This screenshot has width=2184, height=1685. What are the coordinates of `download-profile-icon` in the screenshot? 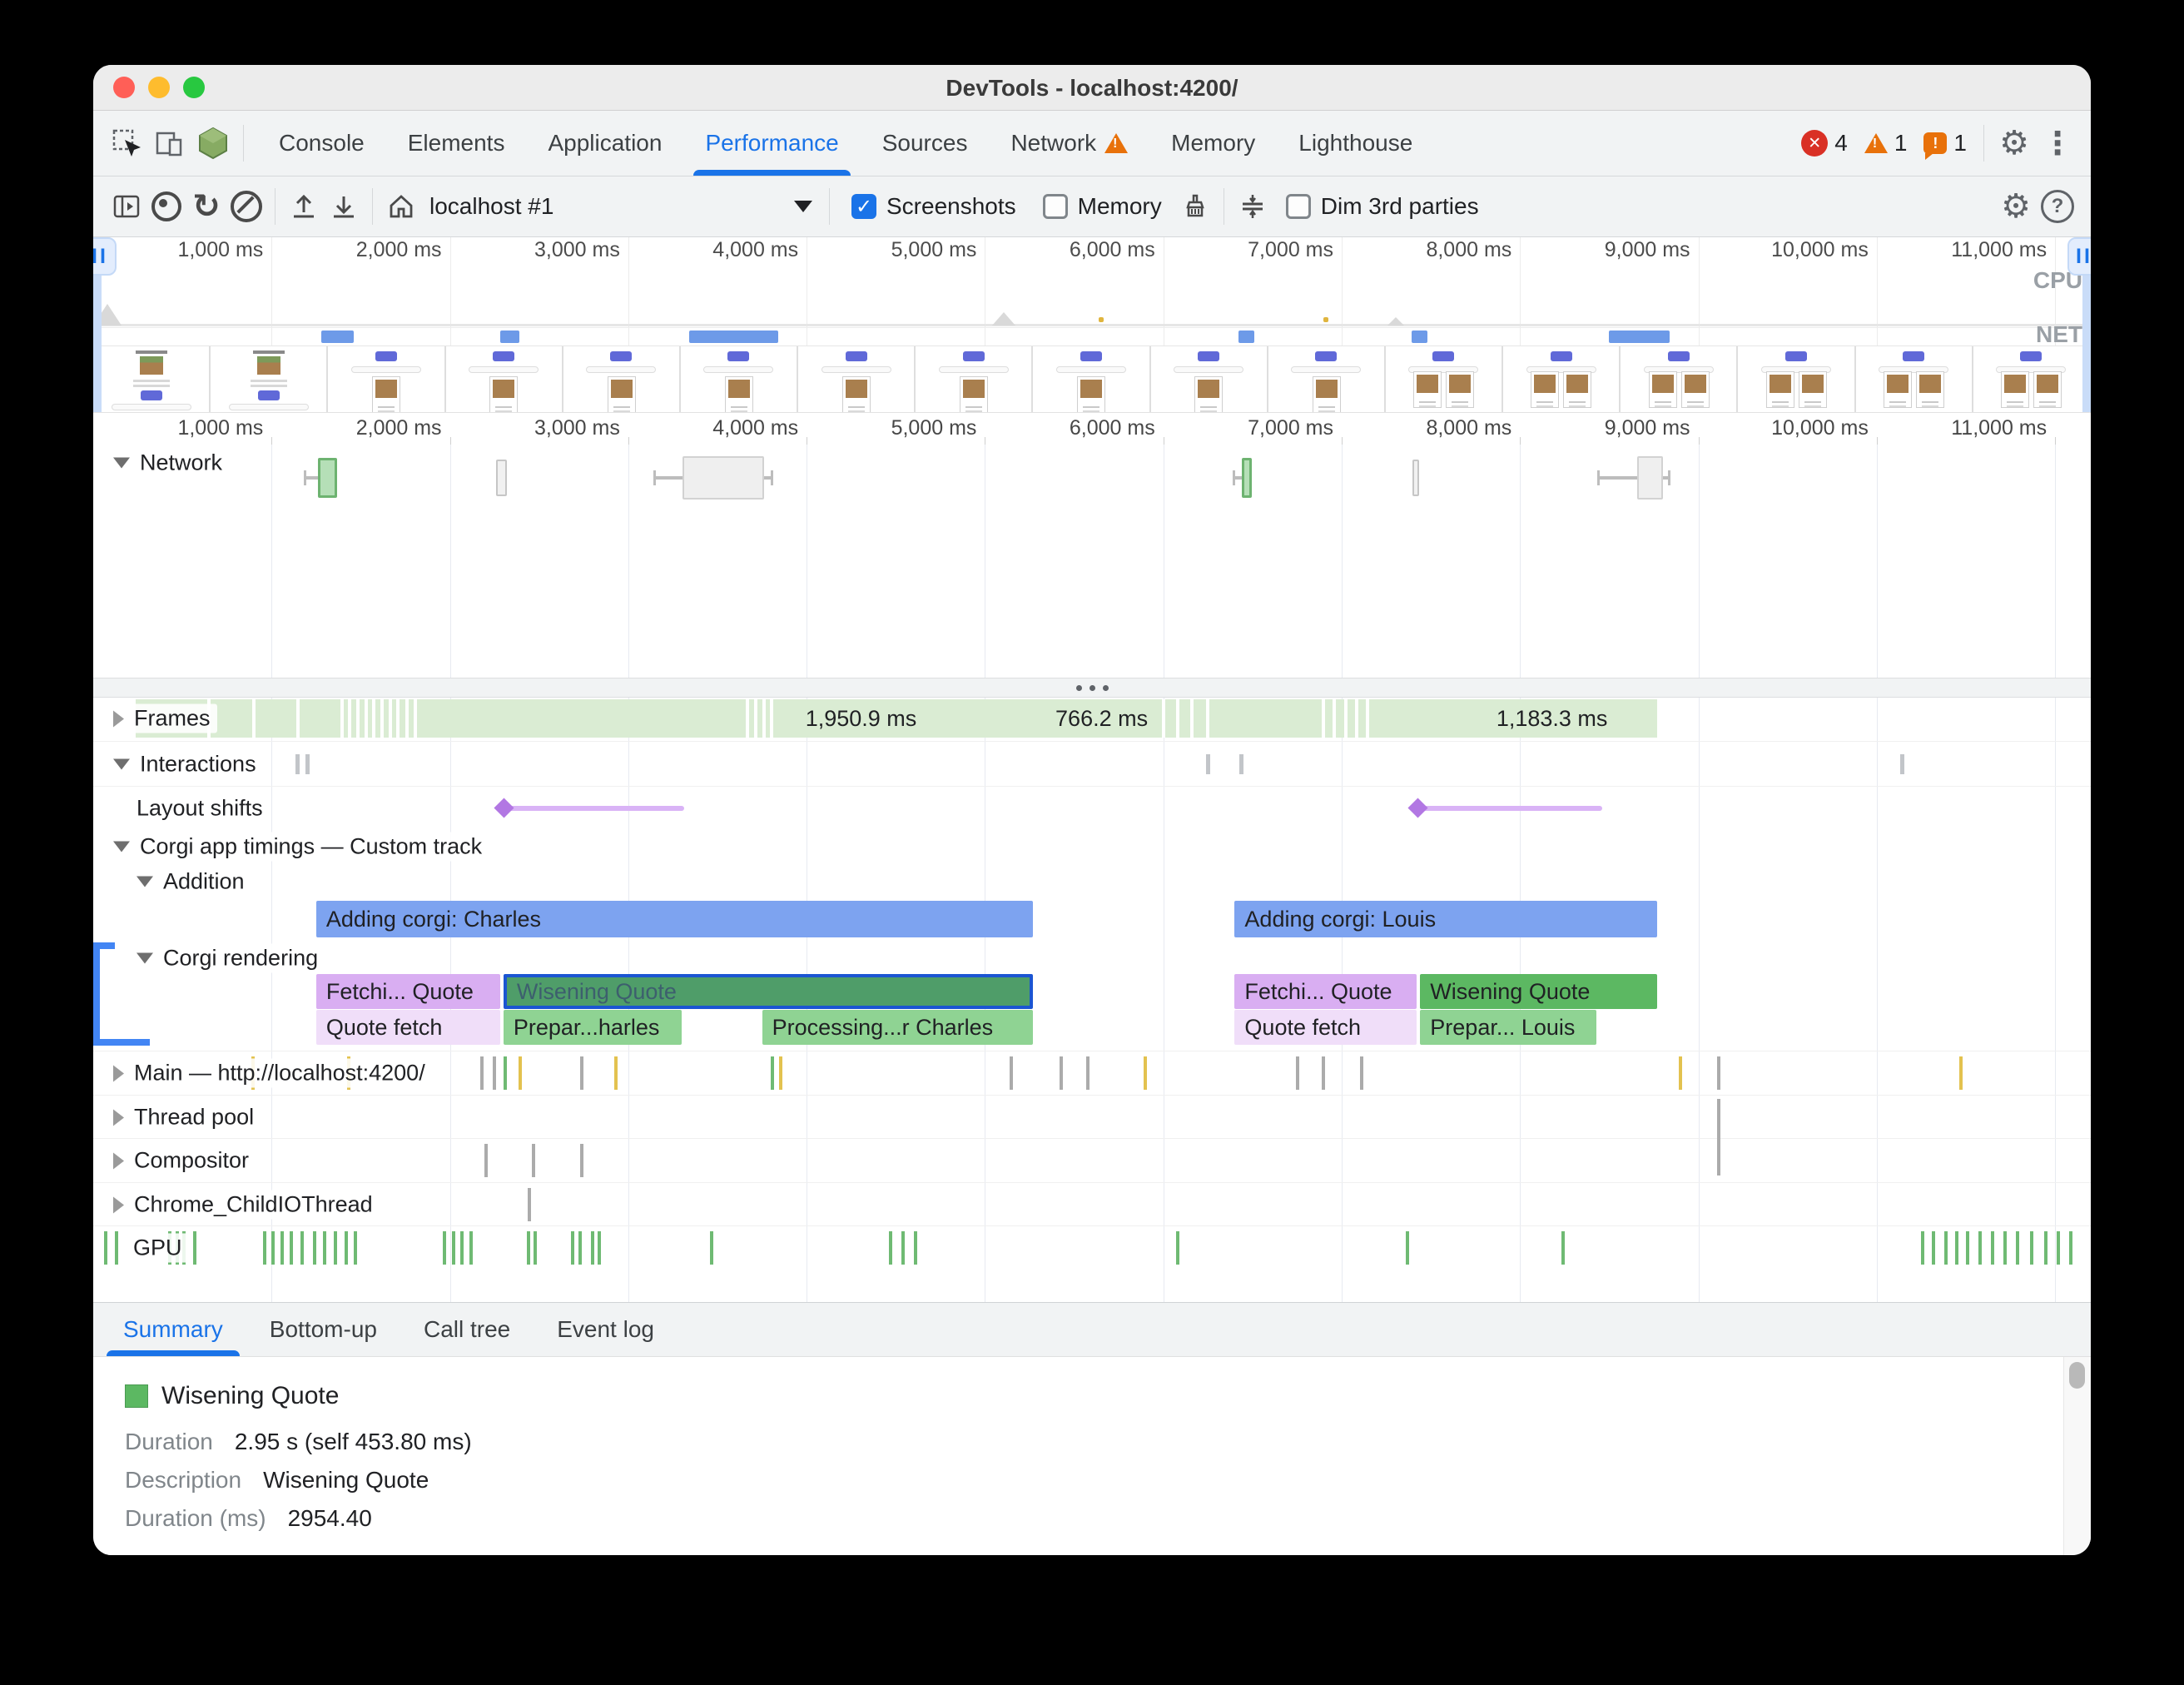 It's located at (344, 206).